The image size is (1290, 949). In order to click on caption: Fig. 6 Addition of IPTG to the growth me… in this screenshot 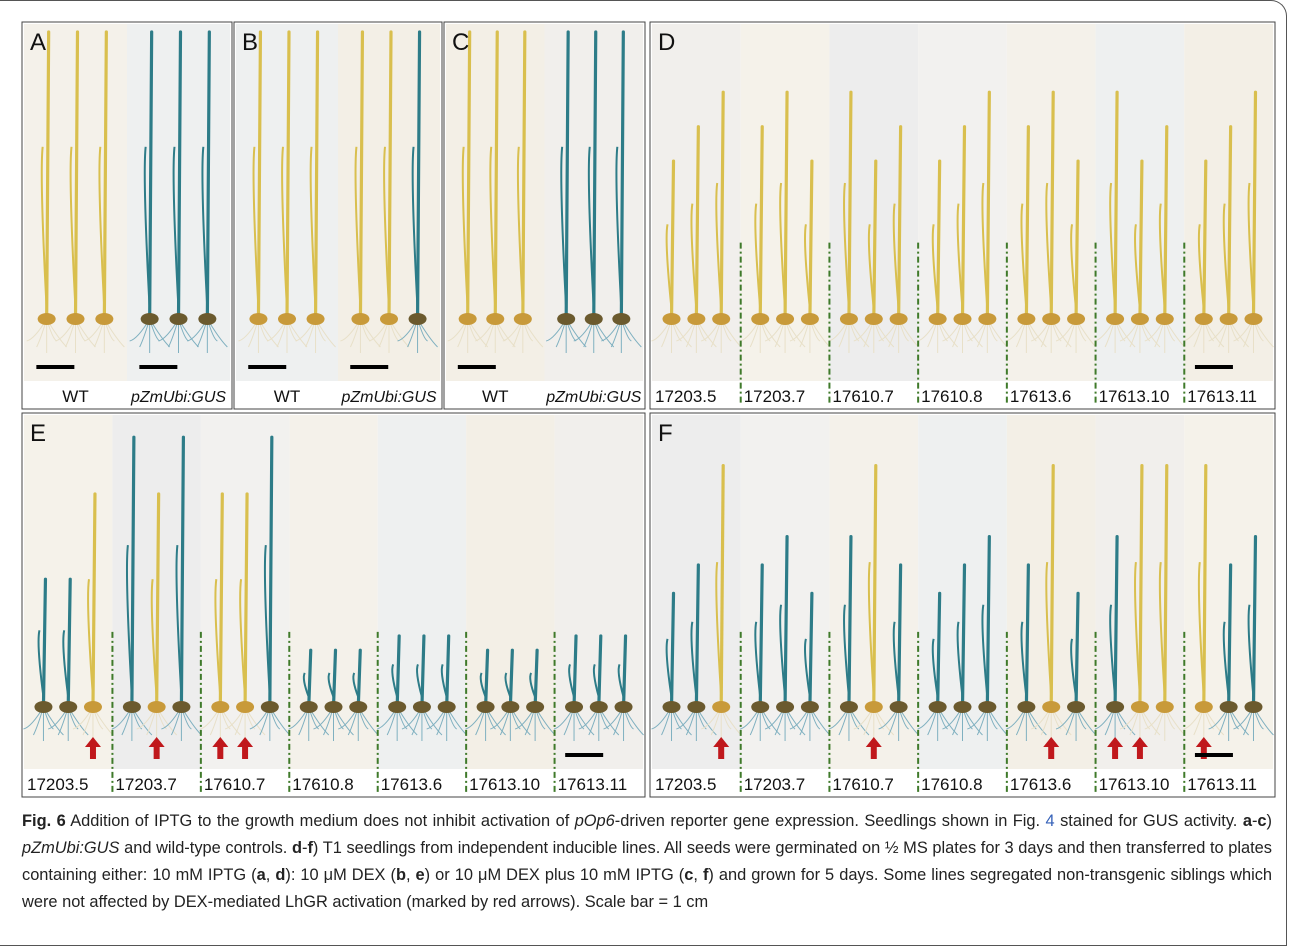, I will do `click(647, 862)`.